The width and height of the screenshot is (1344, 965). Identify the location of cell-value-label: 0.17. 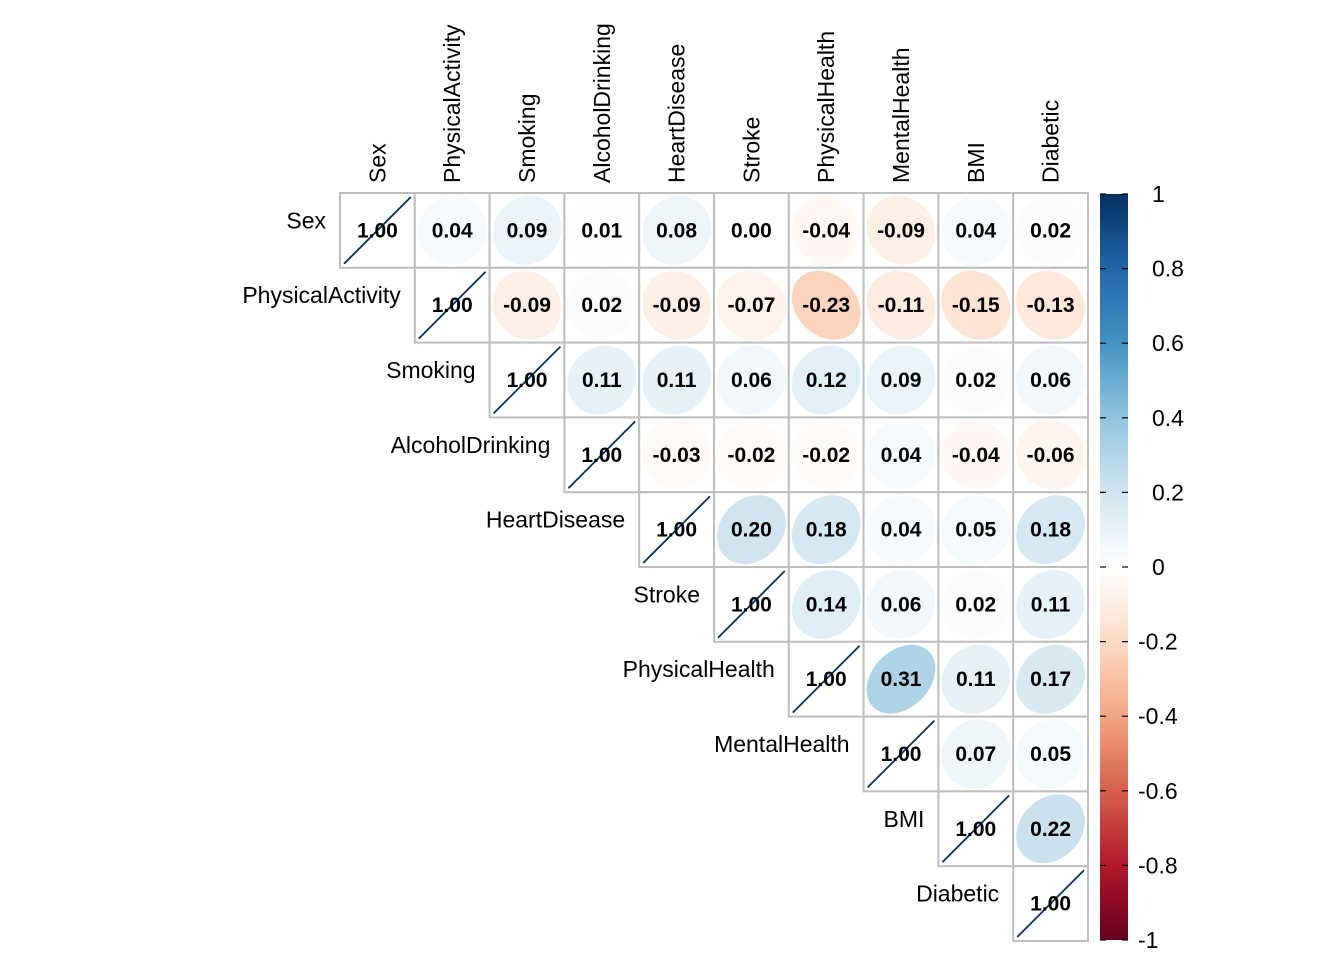
(1050, 679).